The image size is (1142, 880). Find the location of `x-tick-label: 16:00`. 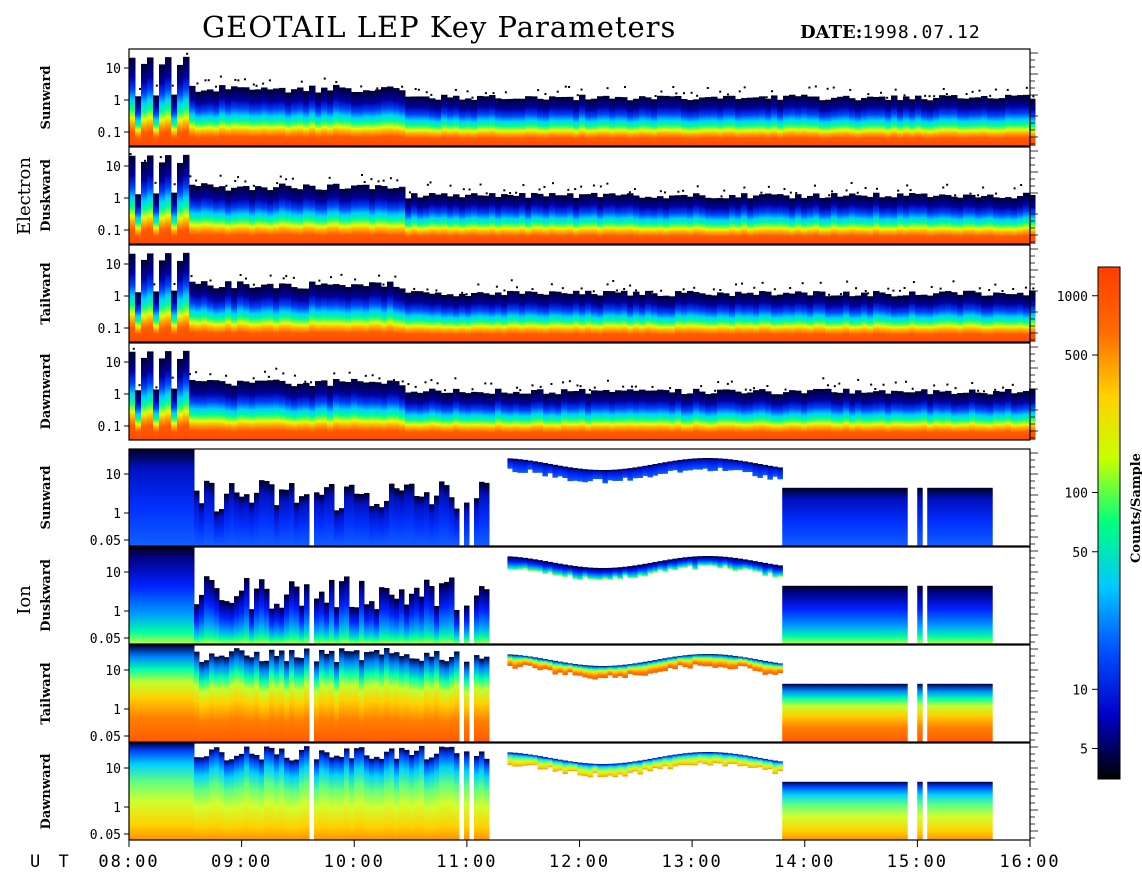

x-tick-label: 16:00 is located at coordinates (1029, 862).